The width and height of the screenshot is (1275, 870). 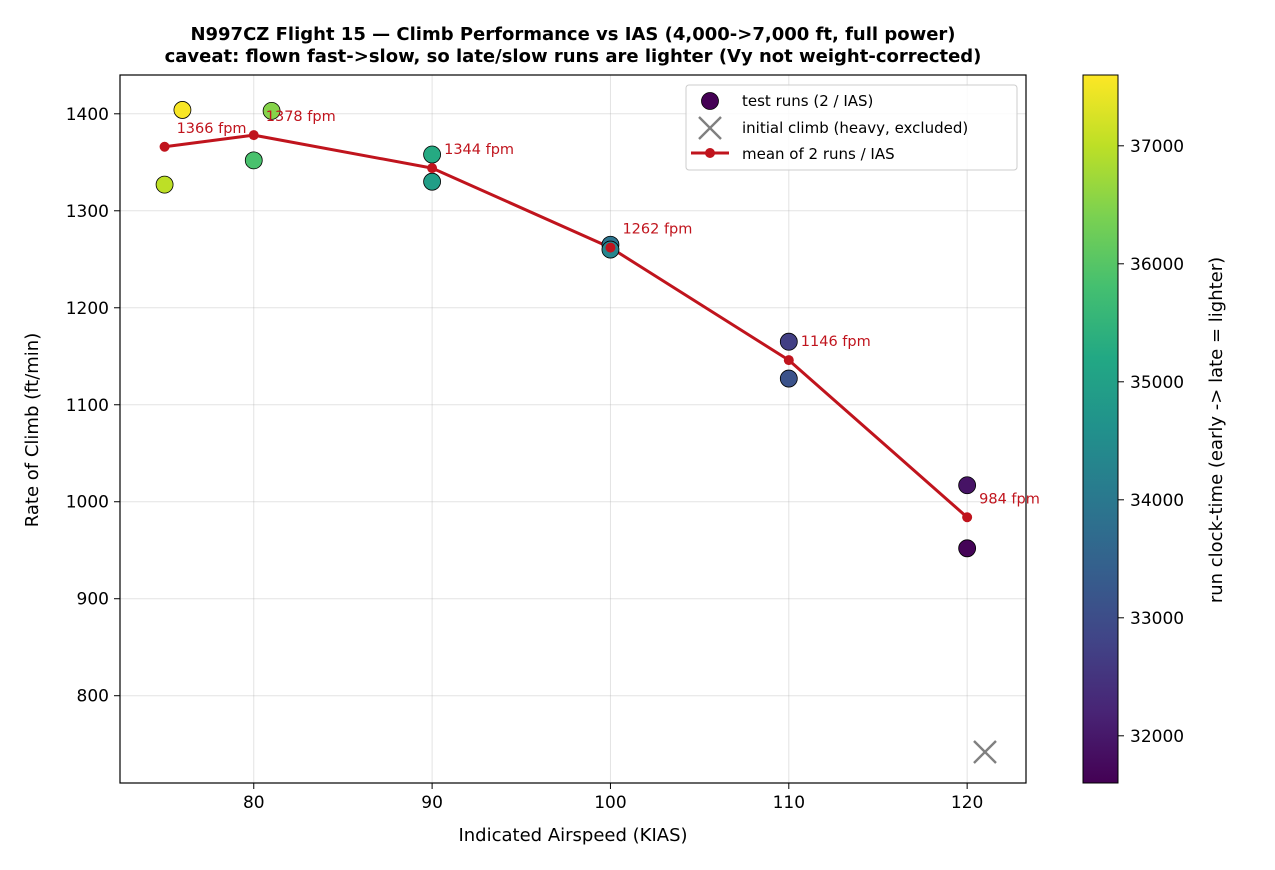 I want to click on mean-annotation: 1378 fpm, so click(x=301, y=117).